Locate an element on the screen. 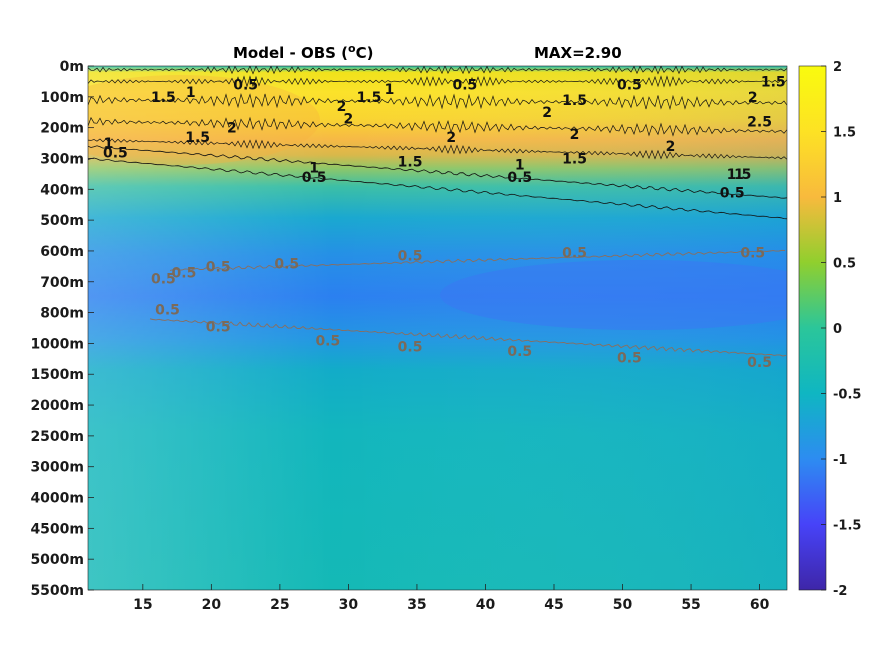 The image size is (875, 656). colorbar-tick-label: 0 is located at coordinates (837, 329).